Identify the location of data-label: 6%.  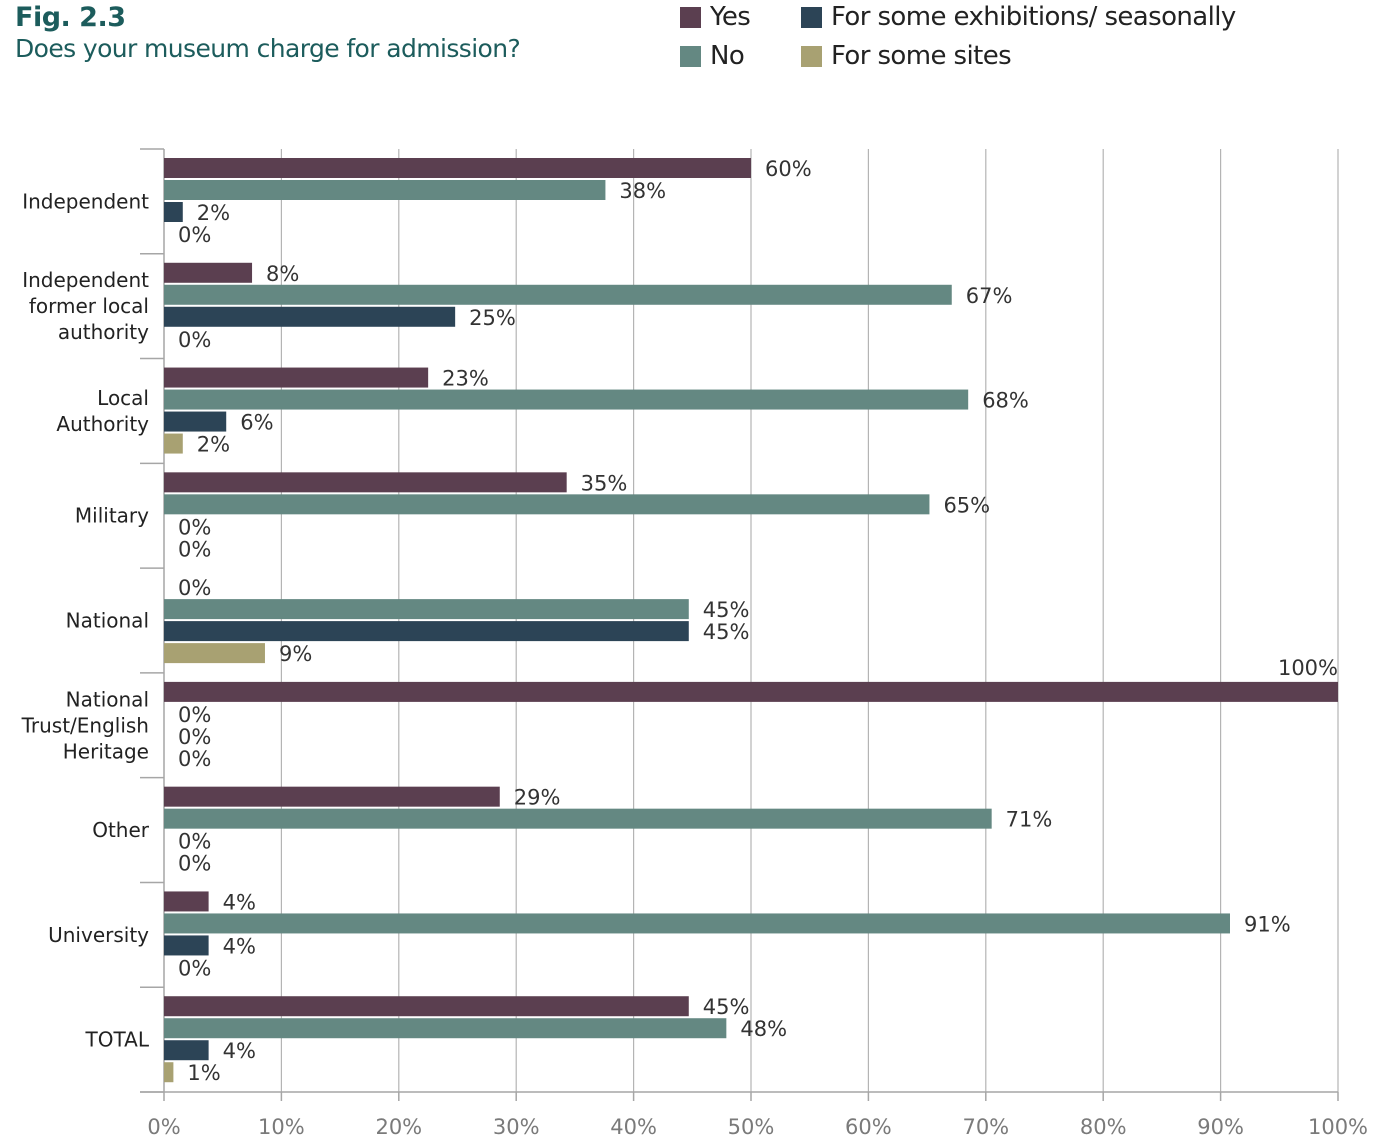
(256, 423).